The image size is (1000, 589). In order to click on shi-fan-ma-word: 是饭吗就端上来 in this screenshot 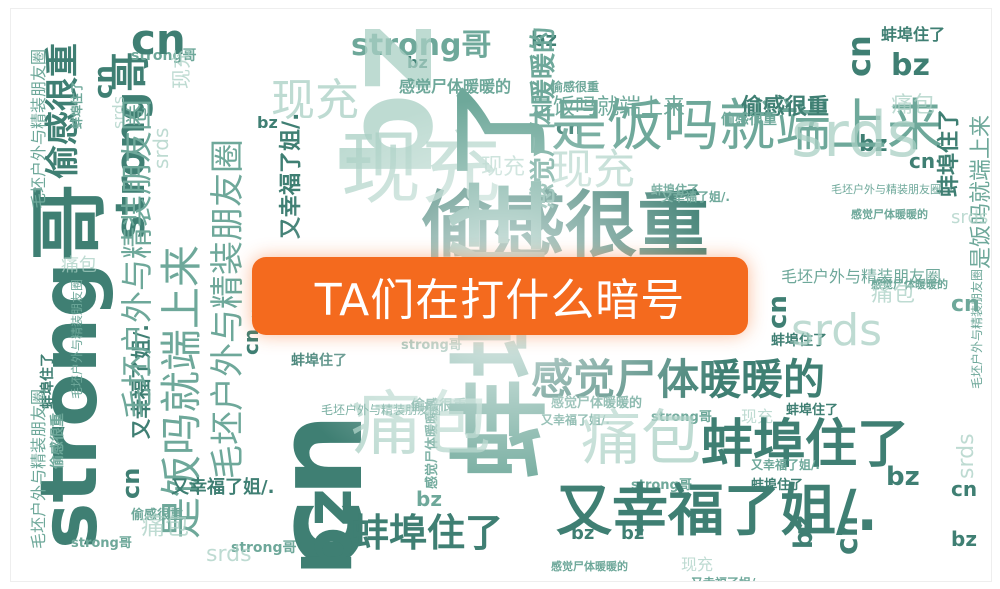, I will do `click(980, 191)`.